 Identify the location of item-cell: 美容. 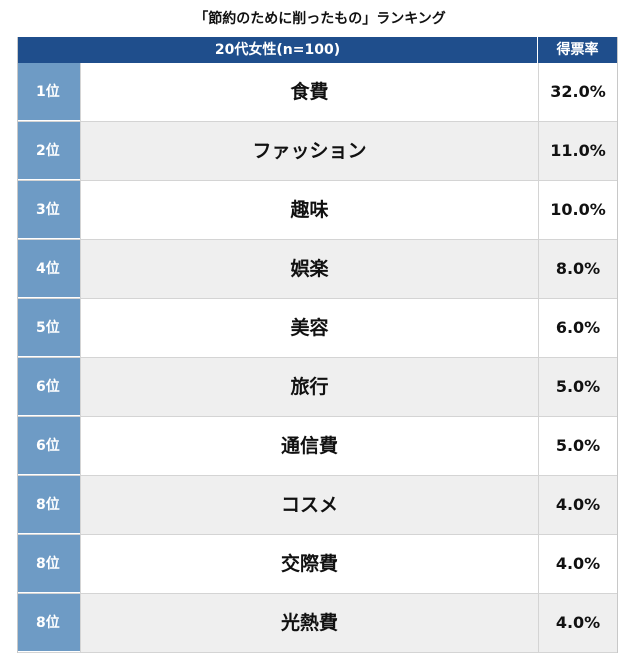
(309, 328).